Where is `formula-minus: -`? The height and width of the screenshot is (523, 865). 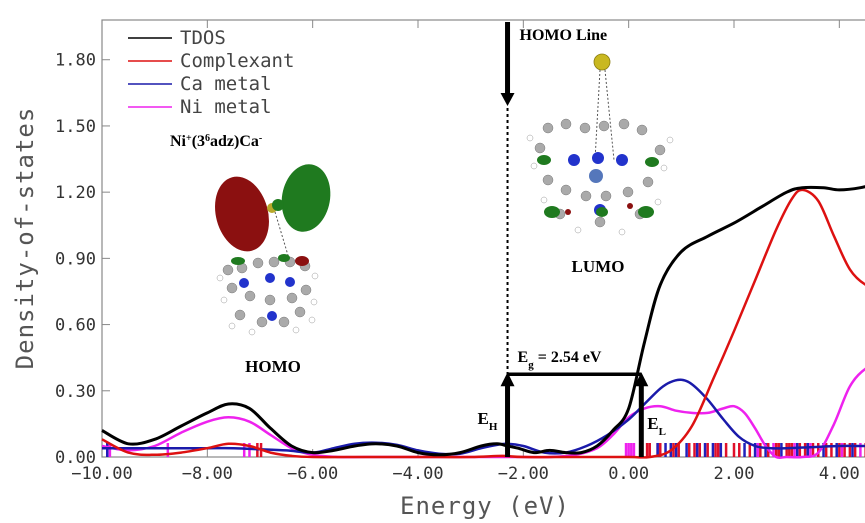
formula-minus: - is located at coordinates (260, 138).